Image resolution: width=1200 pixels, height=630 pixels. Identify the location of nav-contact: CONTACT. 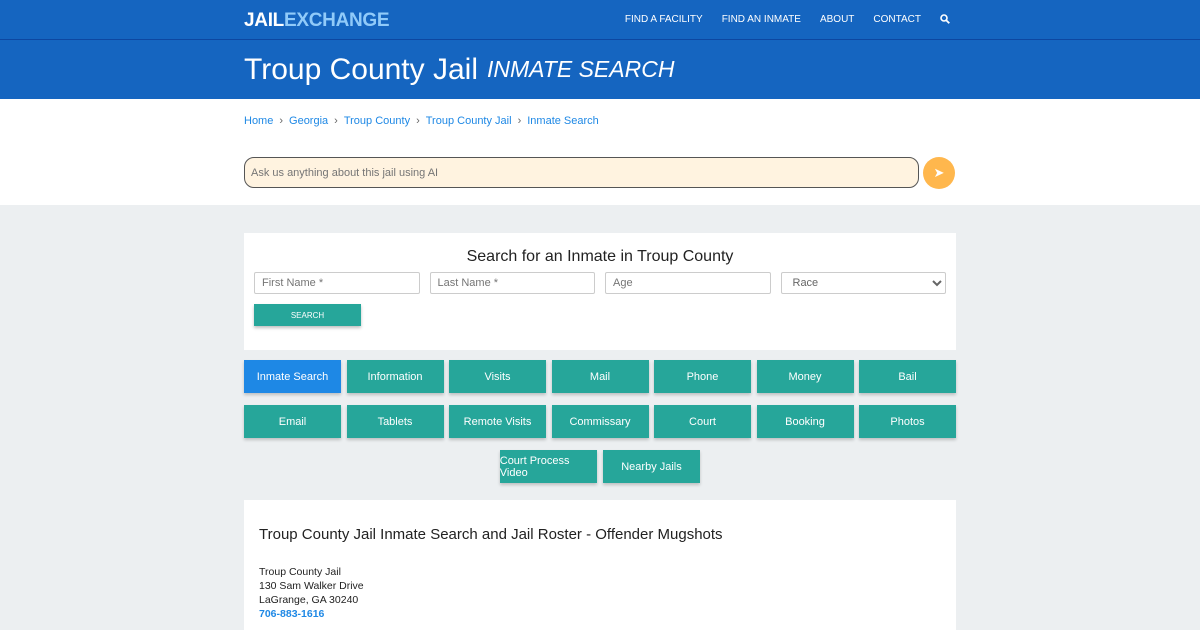
(897, 19).